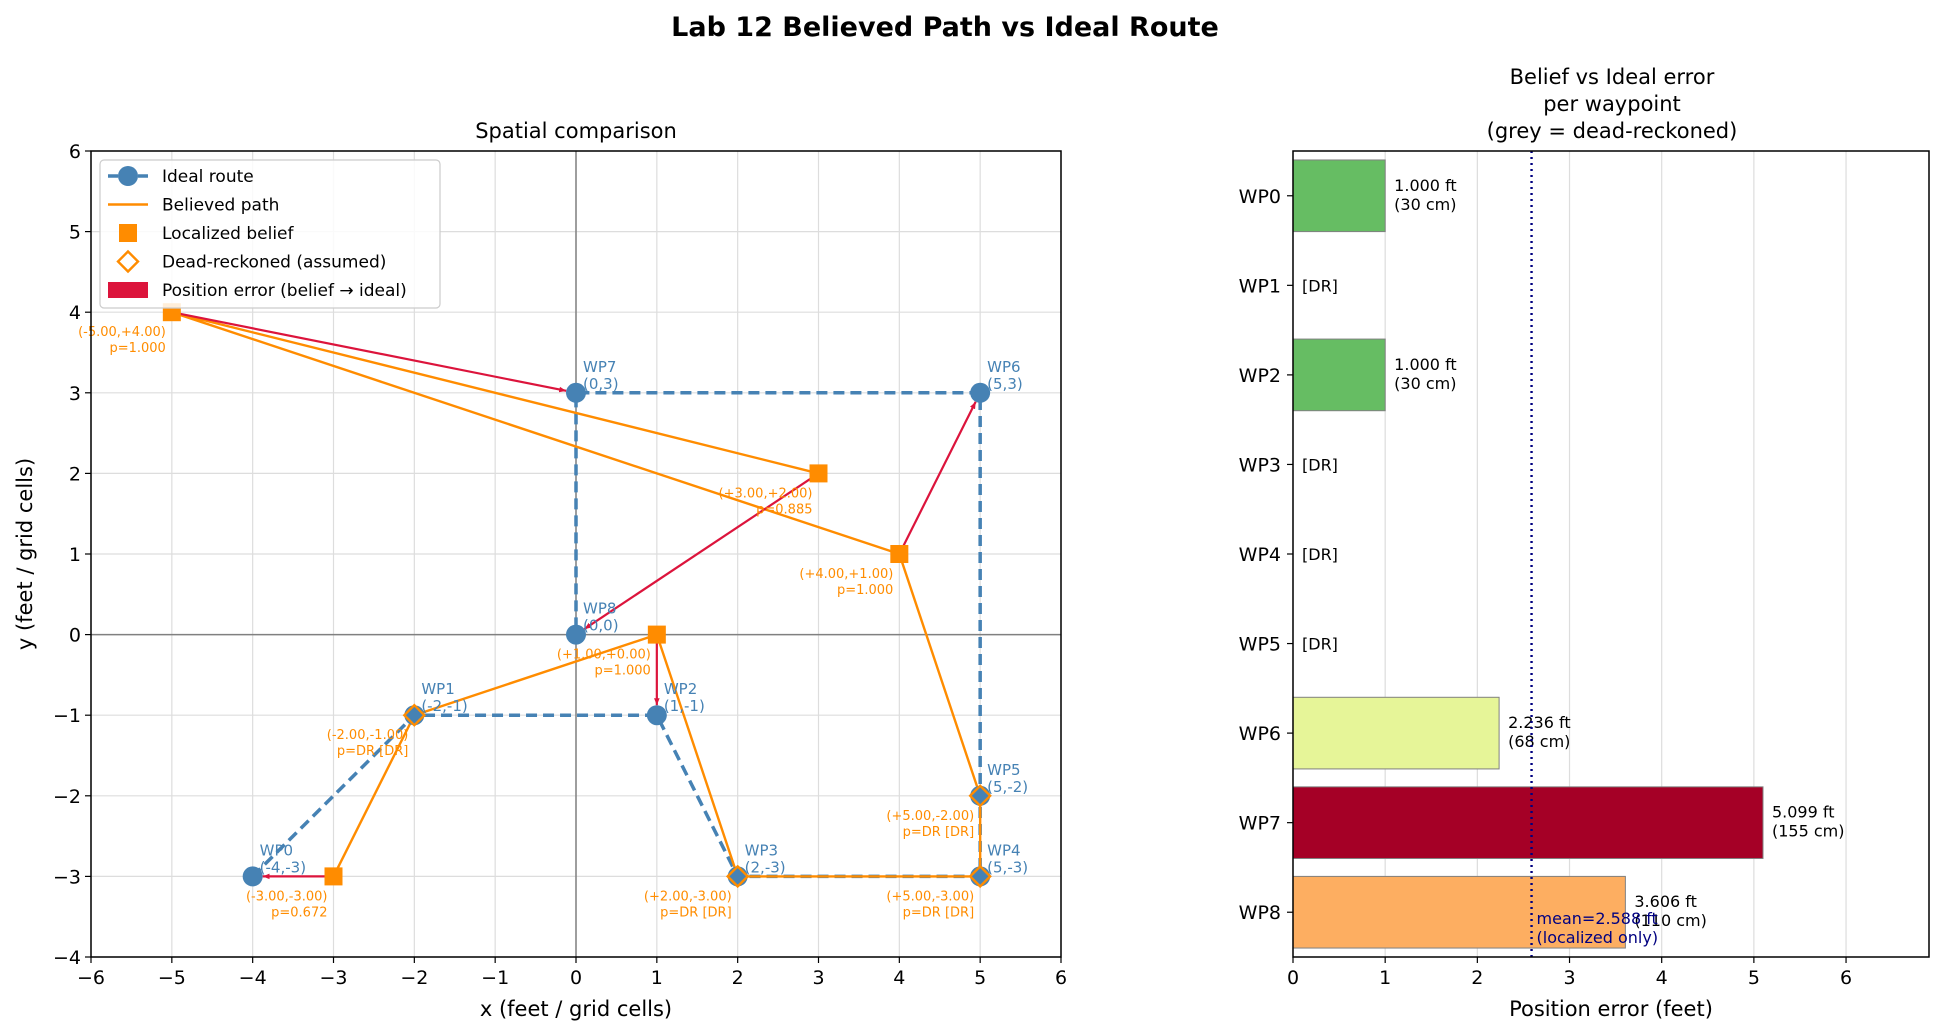  Describe the element at coordinates (208, 177) in the screenshot. I see `legend-label: Ideal route` at that location.